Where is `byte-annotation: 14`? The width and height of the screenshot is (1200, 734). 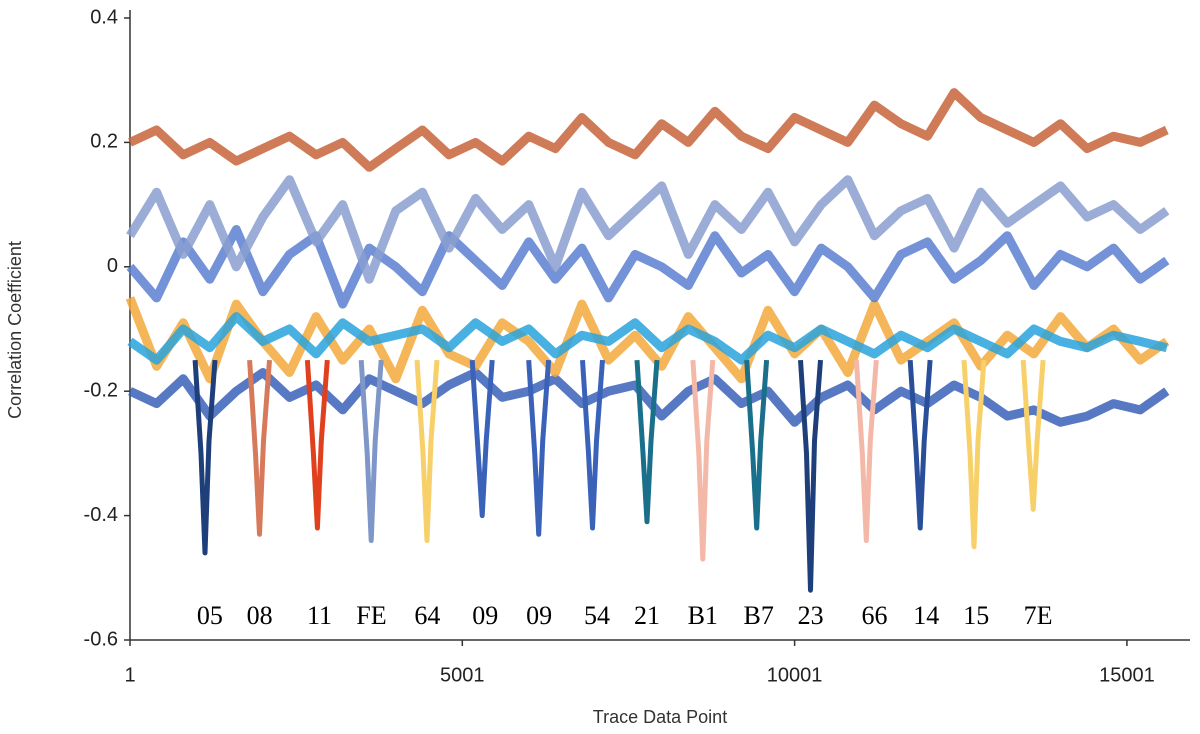 byte-annotation: 14 is located at coordinates (926, 615).